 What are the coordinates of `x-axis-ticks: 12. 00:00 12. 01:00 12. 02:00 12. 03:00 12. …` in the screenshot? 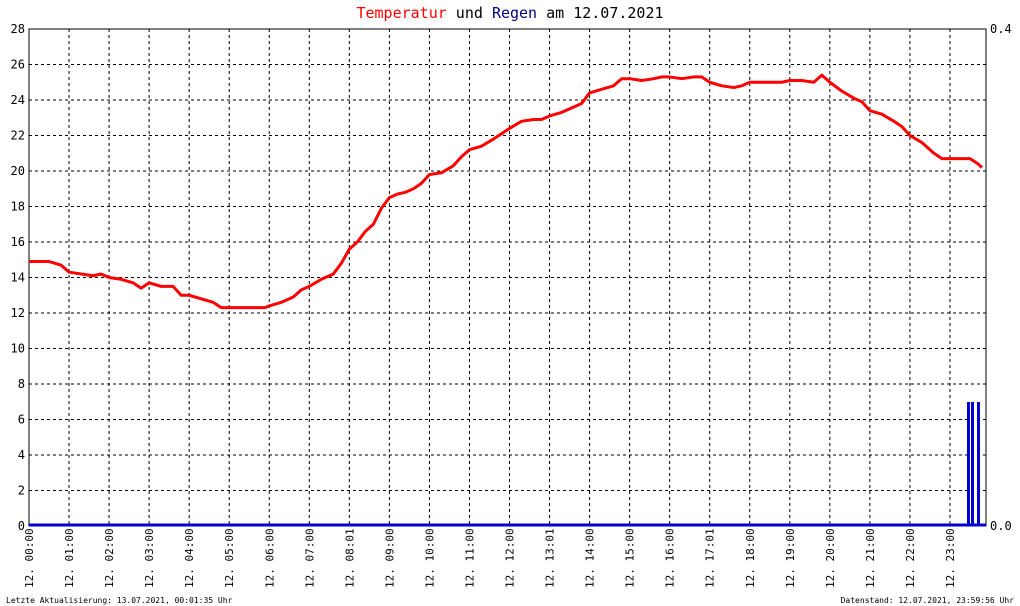 It's located at (490, 558).